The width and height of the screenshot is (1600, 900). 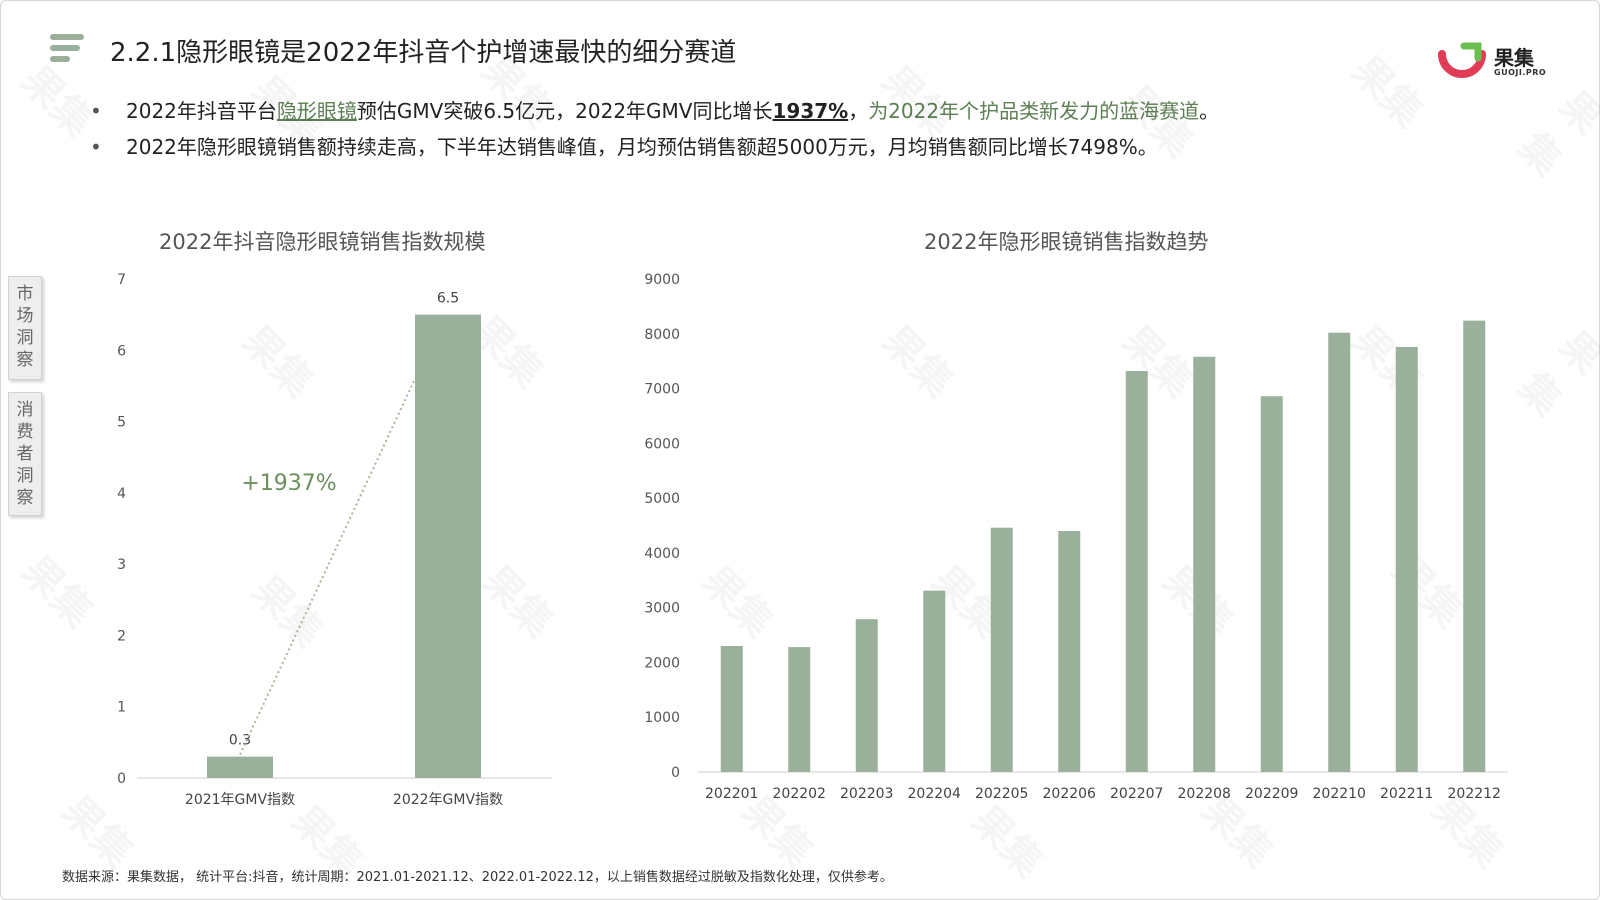 I want to click on x-tick-label: 202208, so click(x=1204, y=794).